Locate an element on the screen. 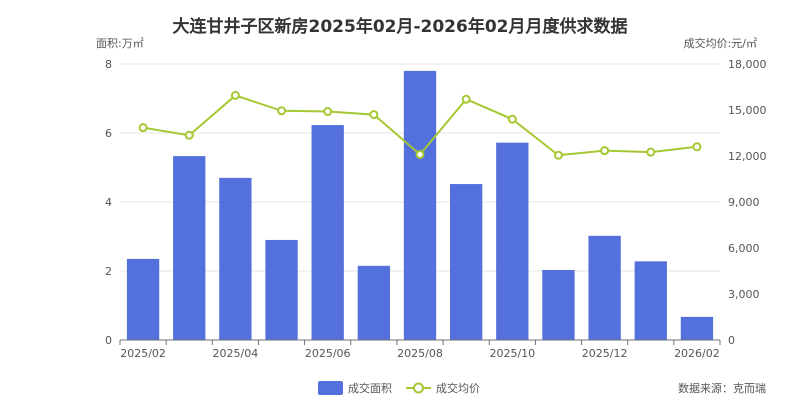  left-tick-label: 6 is located at coordinates (108, 133).